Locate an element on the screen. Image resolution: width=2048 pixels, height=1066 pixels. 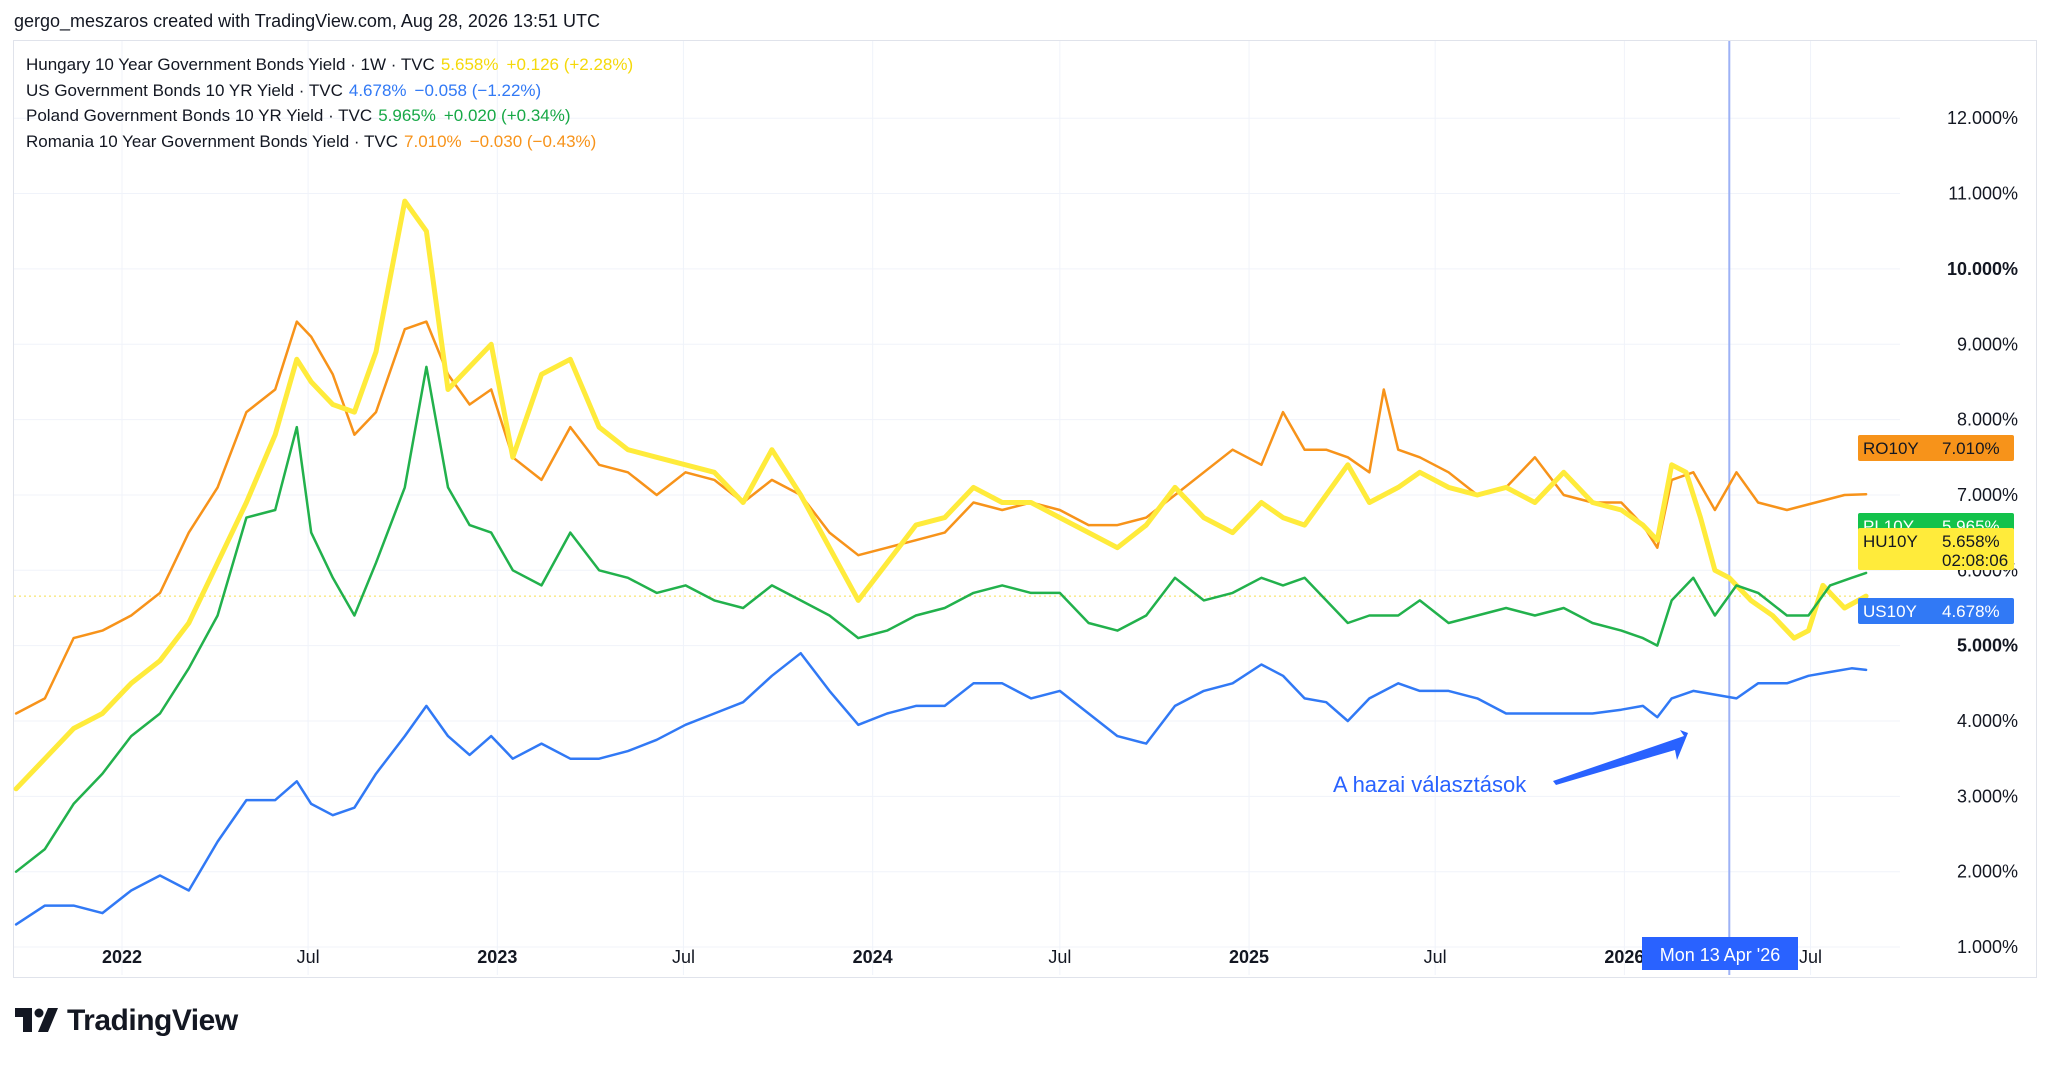
y-tick-label: 9.000% is located at coordinates (1987, 344).